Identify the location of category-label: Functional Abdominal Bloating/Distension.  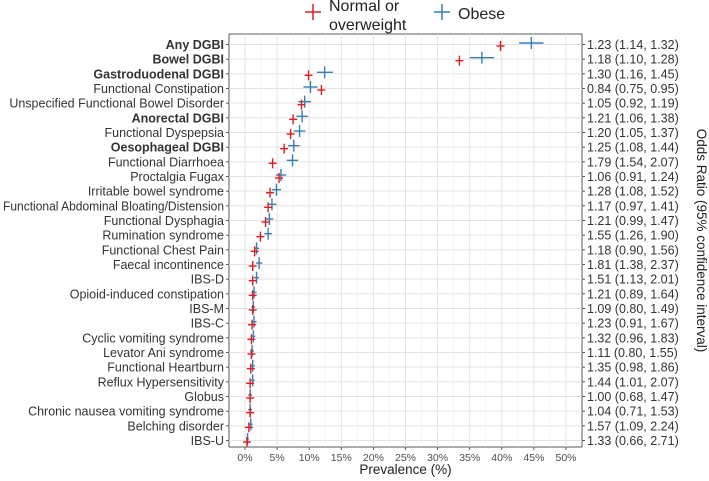
(113, 206).